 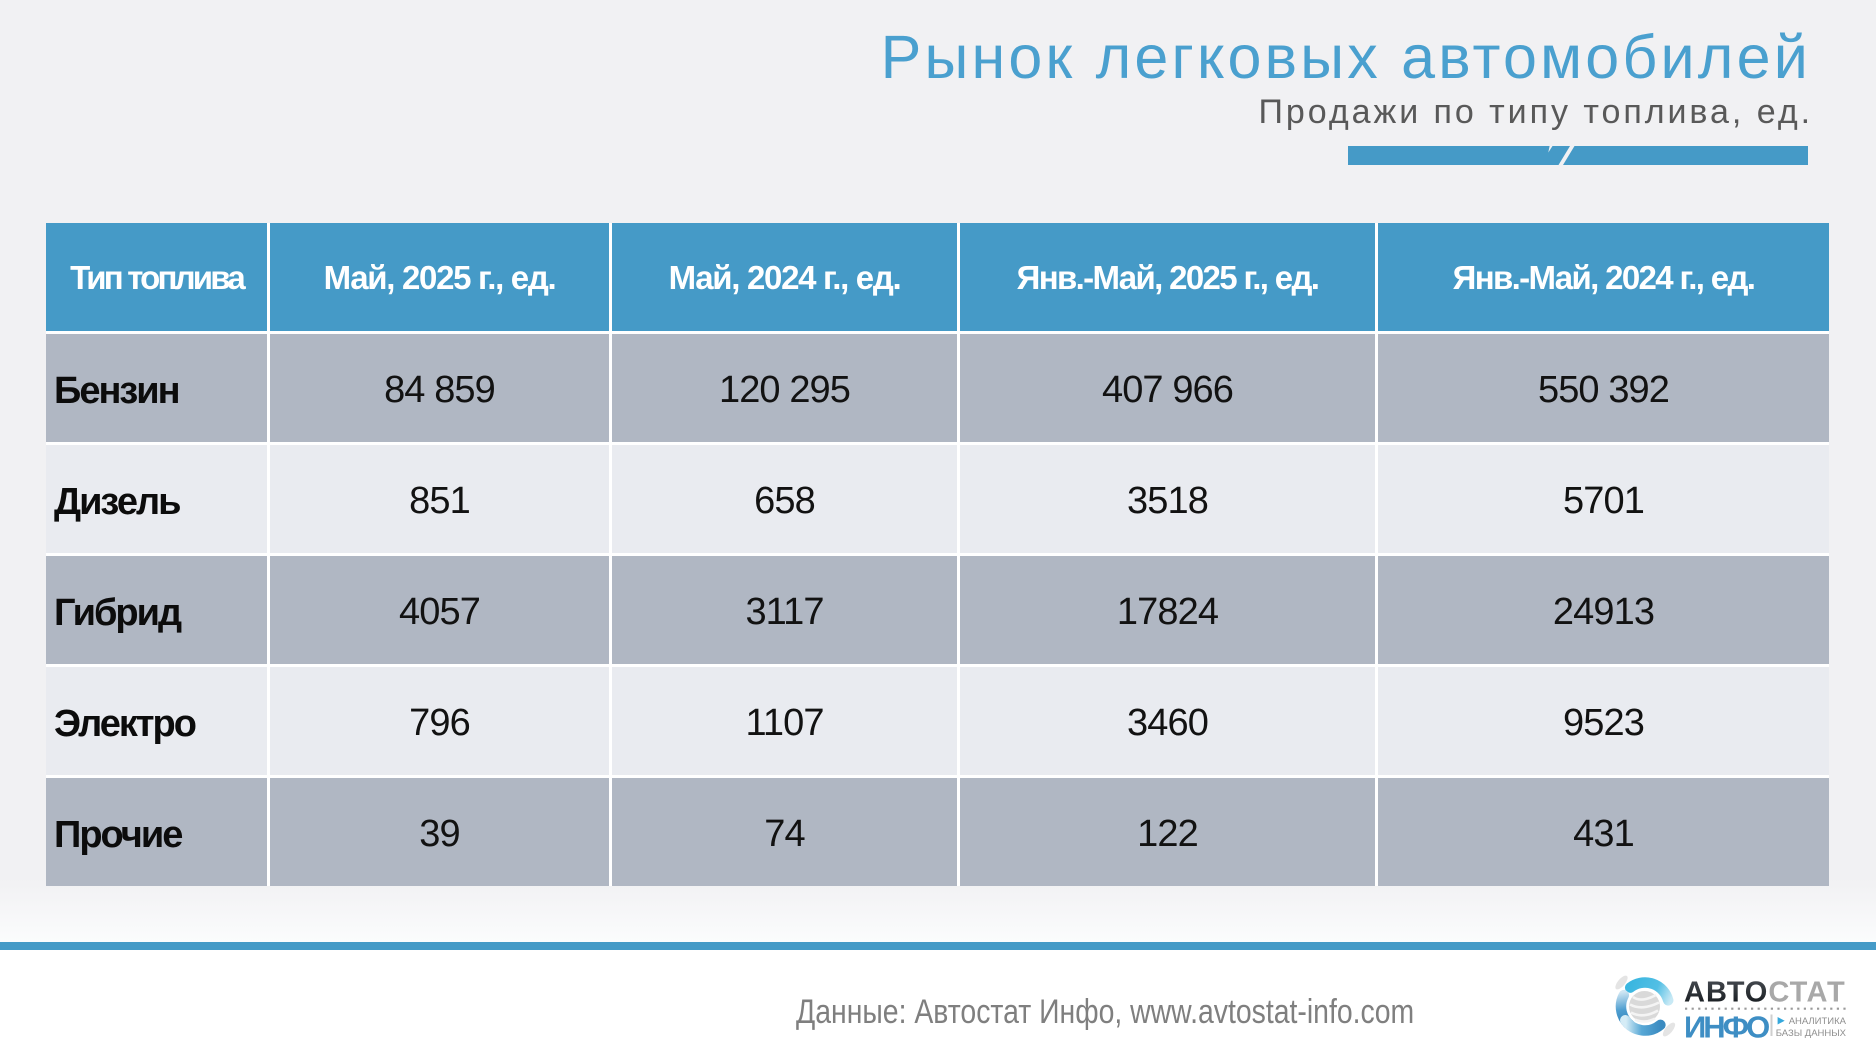 What do you see at coordinates (1818, 1021) in the screenshot?
I see `svg-text: АНАЛИТИКА` at bounding box center [1818, 1021].